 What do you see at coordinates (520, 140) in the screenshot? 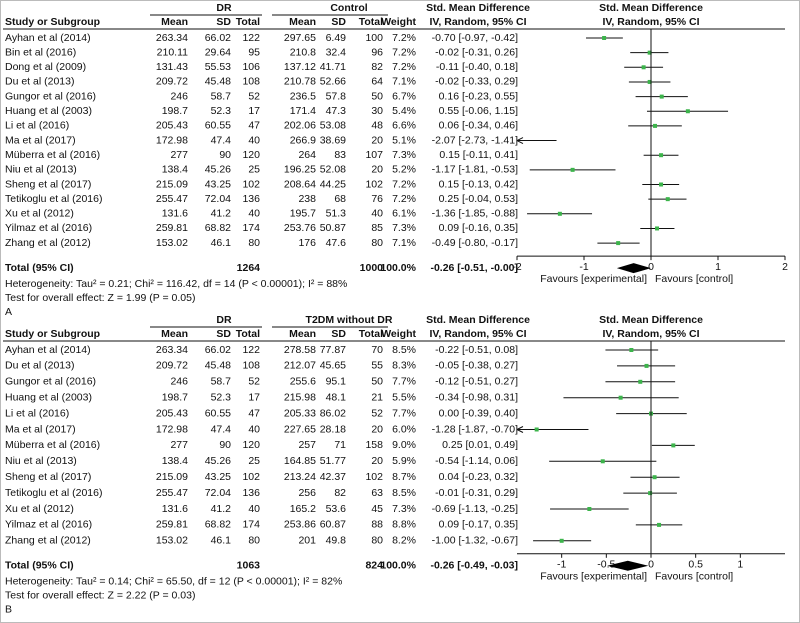
I see `ci-arrow` at bounding box center [520, 140].